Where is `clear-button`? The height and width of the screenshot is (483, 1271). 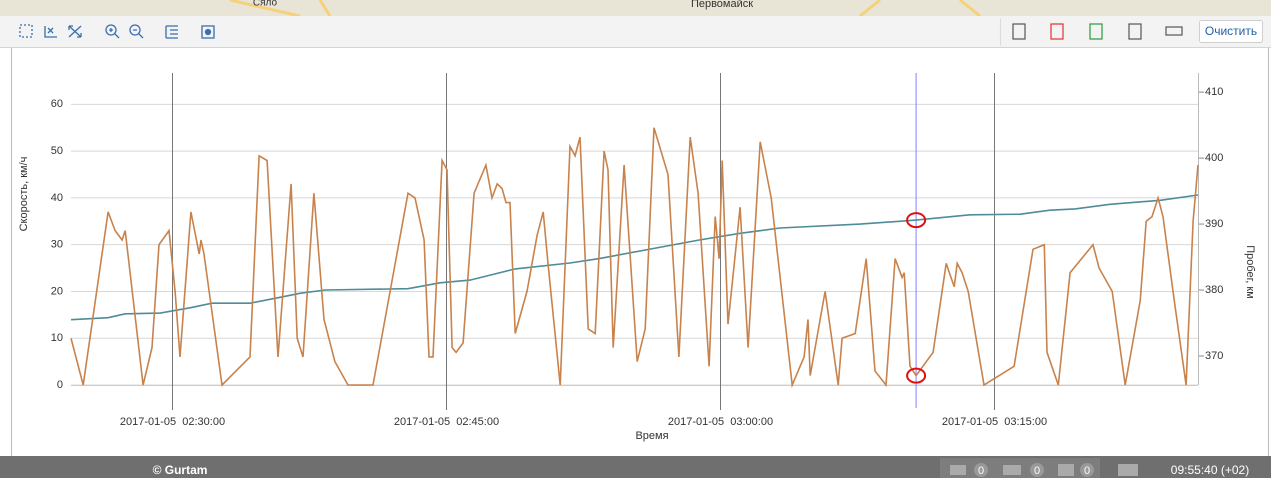
clear-button is located at coordinates (1231, 31).